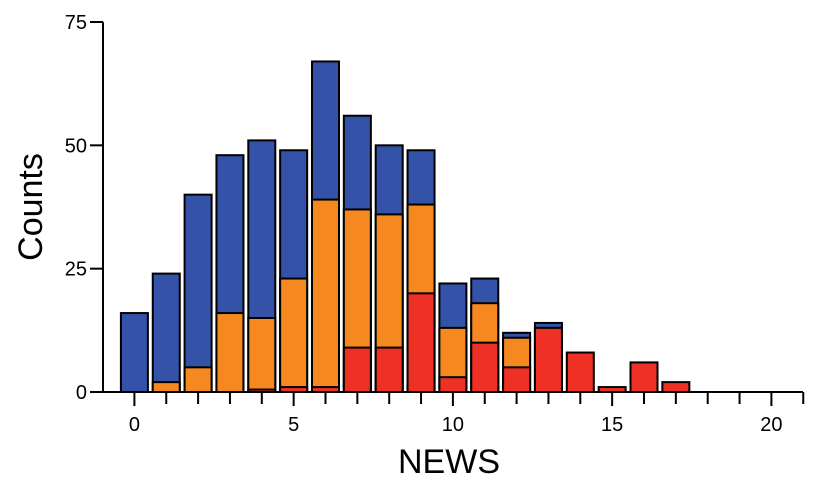  Describe the element at coordinates (771, 425) in the screenshot. I see `x-tick-label-20: 20` at that location.